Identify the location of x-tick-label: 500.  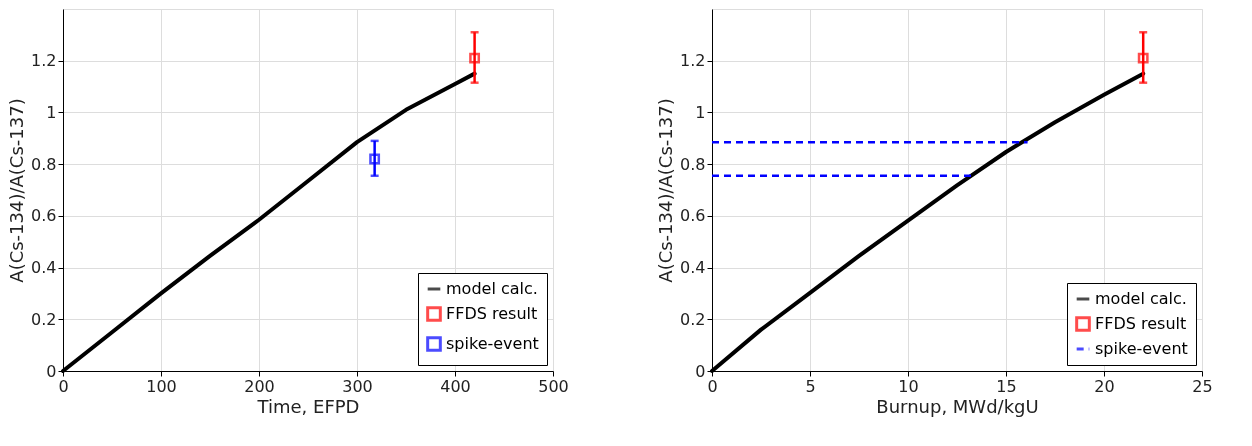
(553, 386).